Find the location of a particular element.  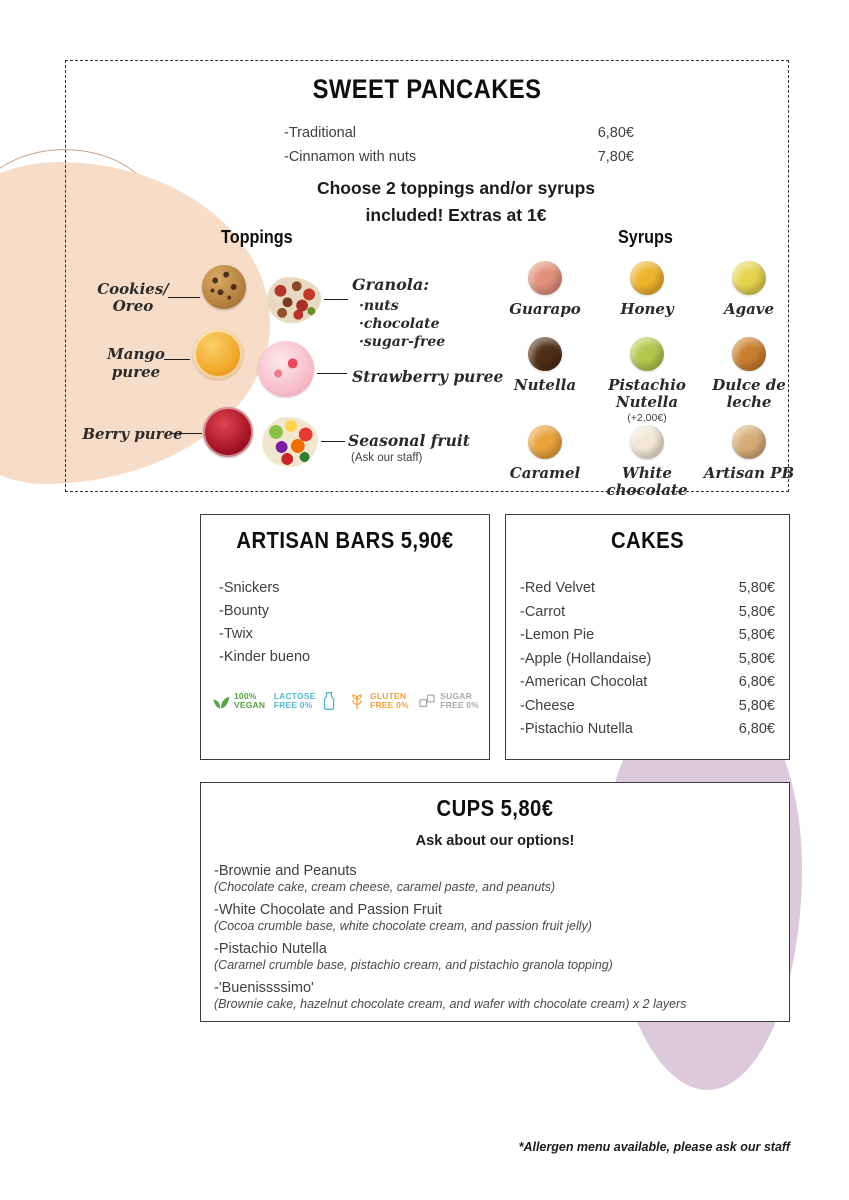

menu-item-row: -Carrot 5,80€ is located at coordinates (647, 613).